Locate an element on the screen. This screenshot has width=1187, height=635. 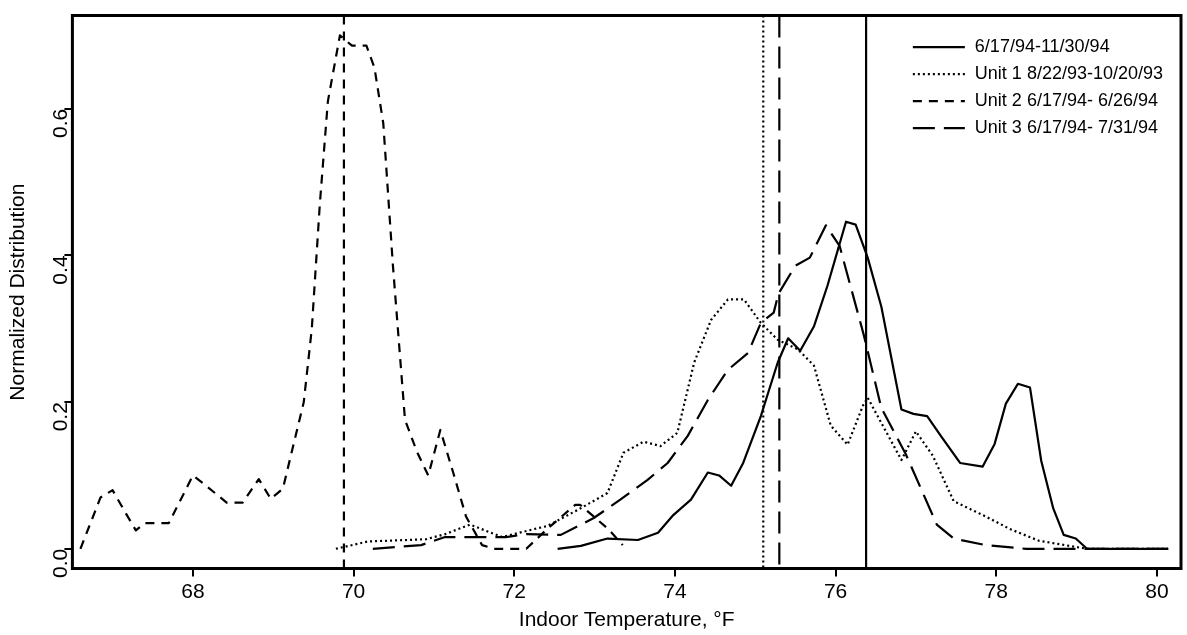
y-tick-label: 0.0 is located at coordinates (60, 563).